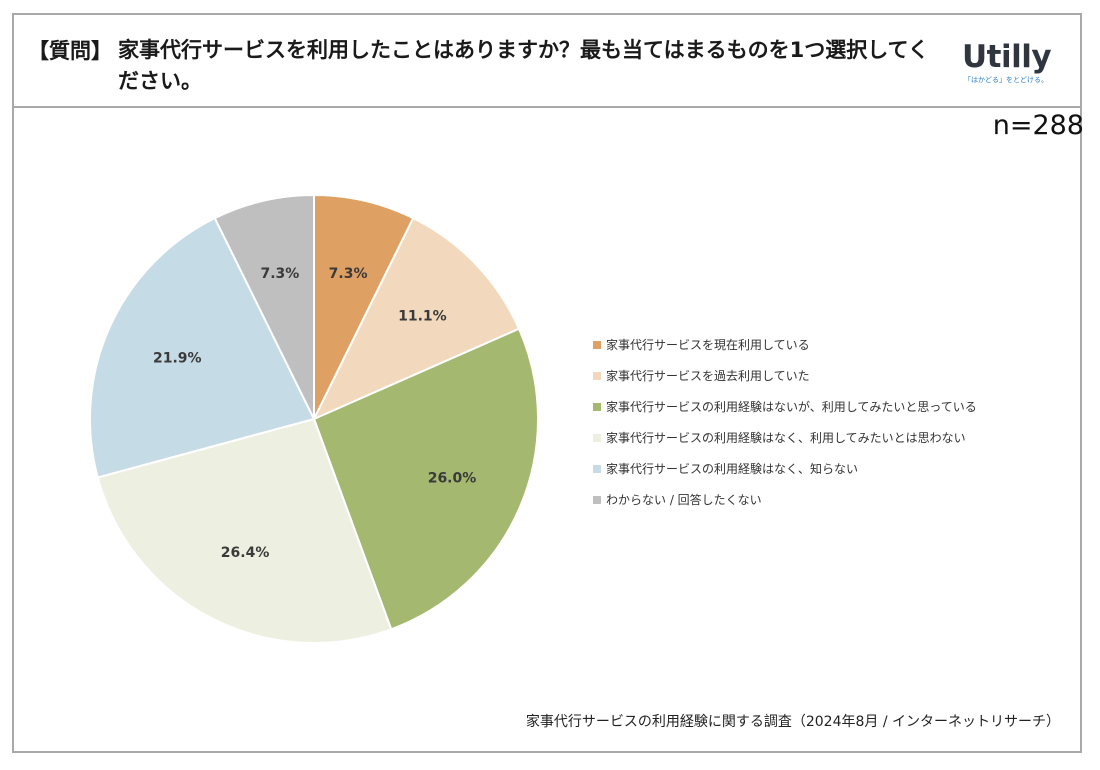 The height and width of the screenshot is (770, 1100). Describe the element at coordinates (177, 358) in the screenshot. I see `slice-data-label: 21.9%` at that location.